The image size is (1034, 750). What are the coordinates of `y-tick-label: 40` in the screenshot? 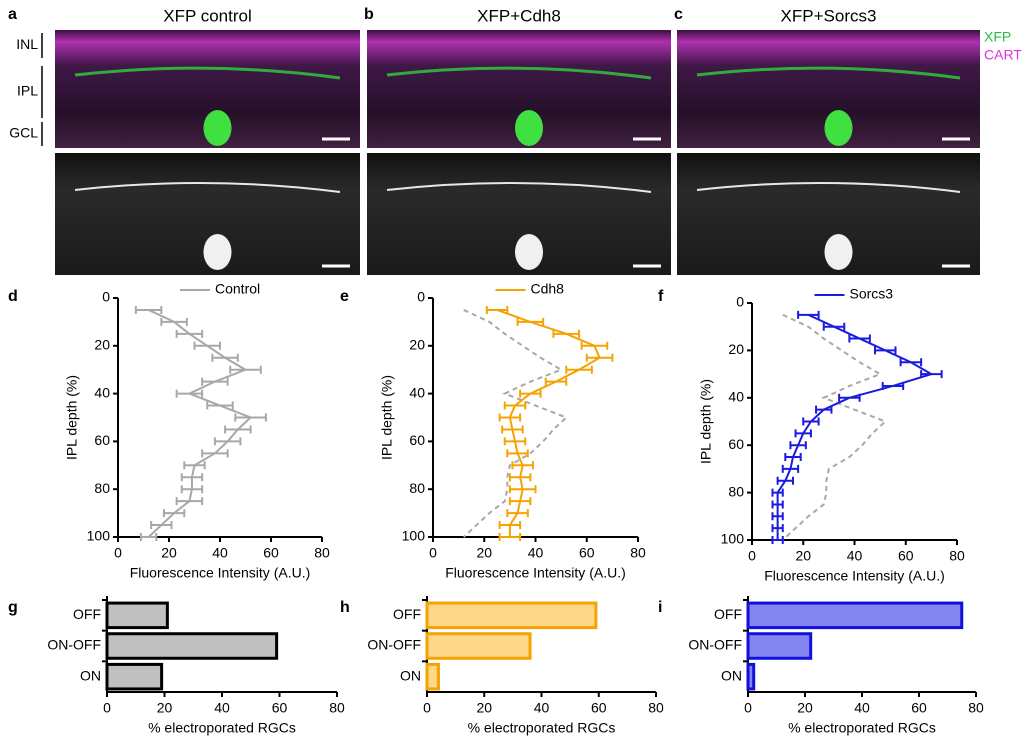 It's located at (102, 392).